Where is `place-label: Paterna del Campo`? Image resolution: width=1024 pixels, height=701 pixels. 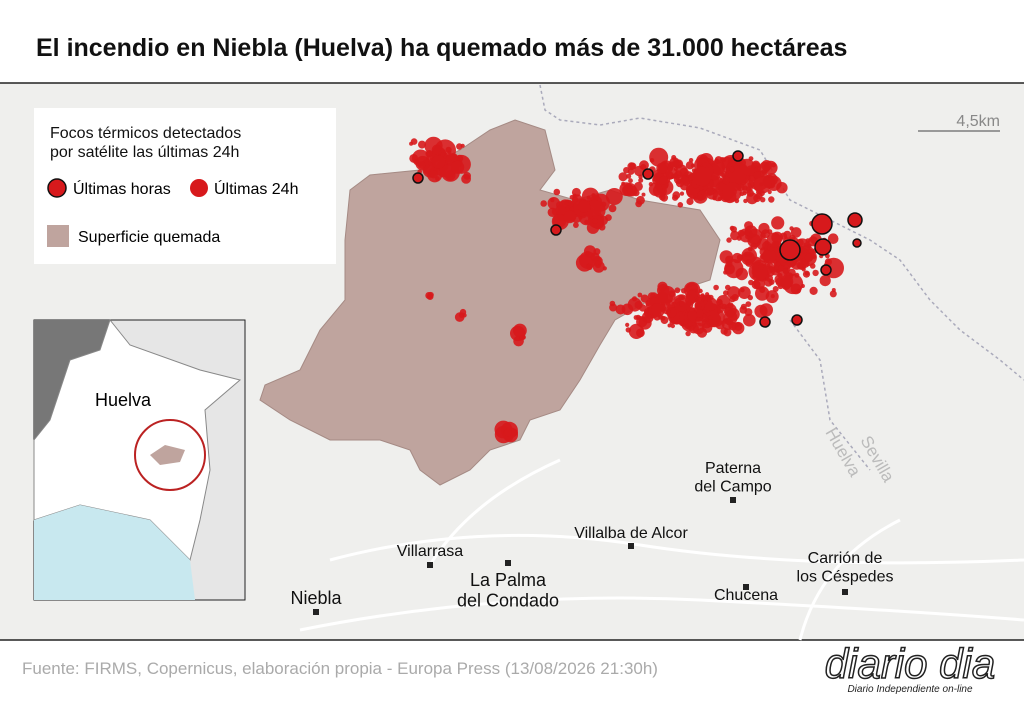
place-label: Paterna del Campo is located at coordinates (732, 477).